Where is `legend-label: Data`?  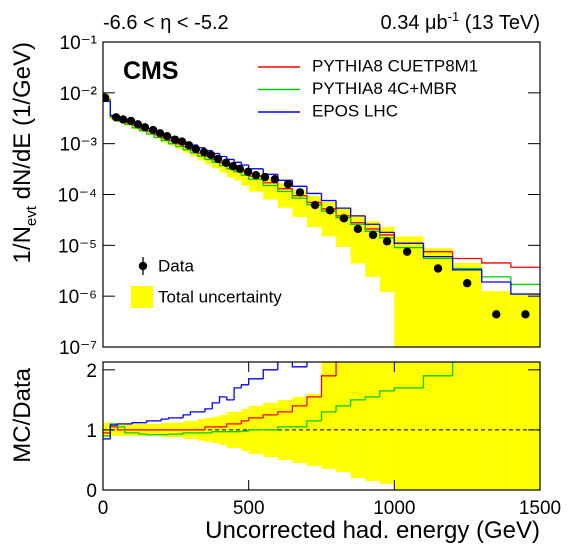 legend-label: Data is located at coordinates (176, 265).